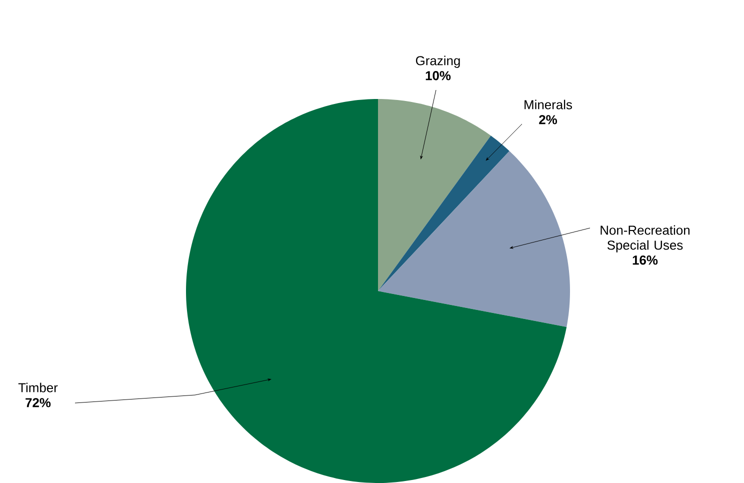 This screenshot has height=483, width=744. What do you see at coordinates (438, 75) in the screenshot?
I see `data-label: 10%` at bounding box center [438, 75].